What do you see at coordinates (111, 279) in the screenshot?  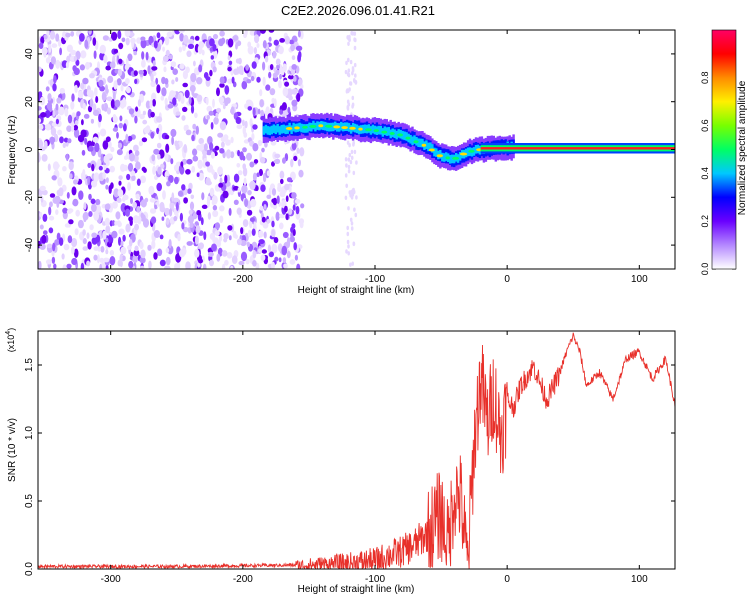 I see `spectrogram-x-tick-label: -300` at bounding box center [111, 279].